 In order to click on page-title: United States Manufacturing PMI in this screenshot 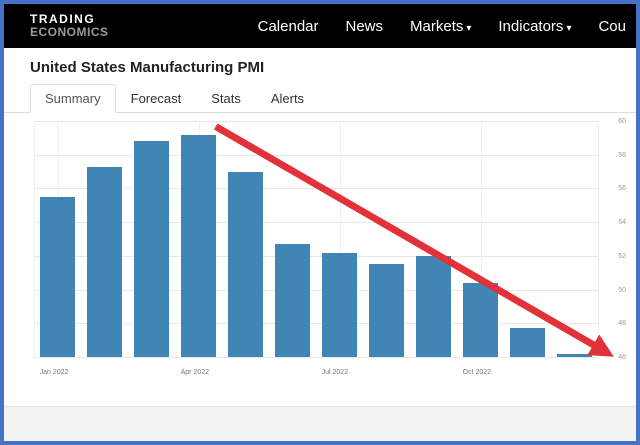, I will do `click(147, 67)`.